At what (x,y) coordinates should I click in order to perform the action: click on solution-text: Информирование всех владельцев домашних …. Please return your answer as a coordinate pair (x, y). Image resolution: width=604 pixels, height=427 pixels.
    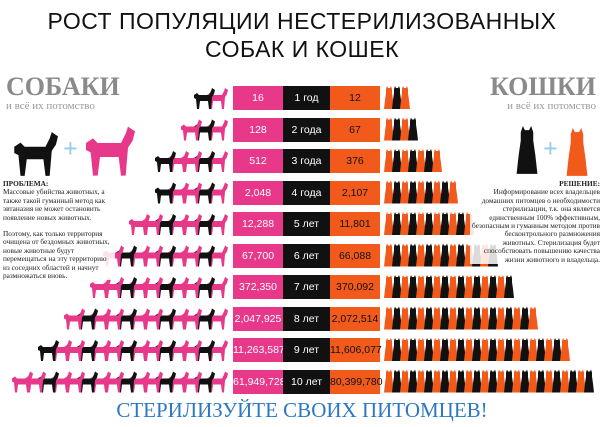
    Looking at the image, I should click on (536, 225).